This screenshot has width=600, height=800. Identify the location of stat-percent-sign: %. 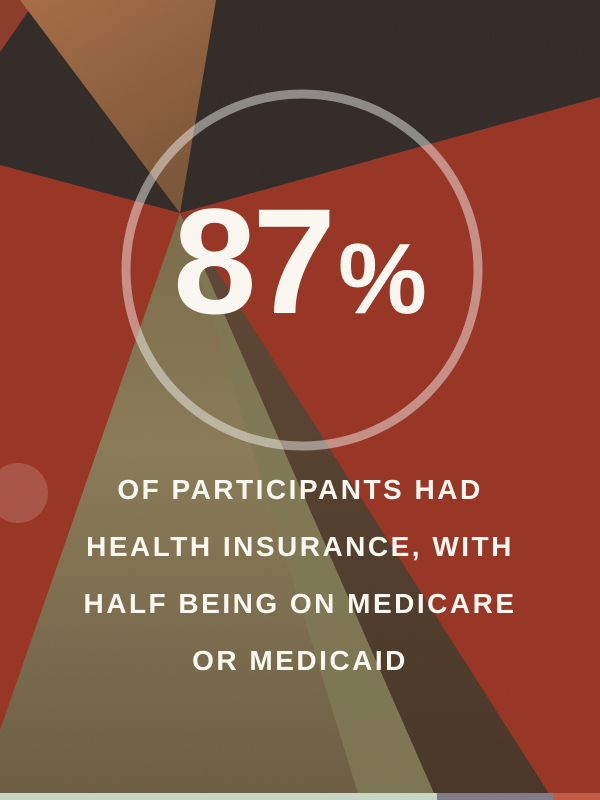
(382, 279).